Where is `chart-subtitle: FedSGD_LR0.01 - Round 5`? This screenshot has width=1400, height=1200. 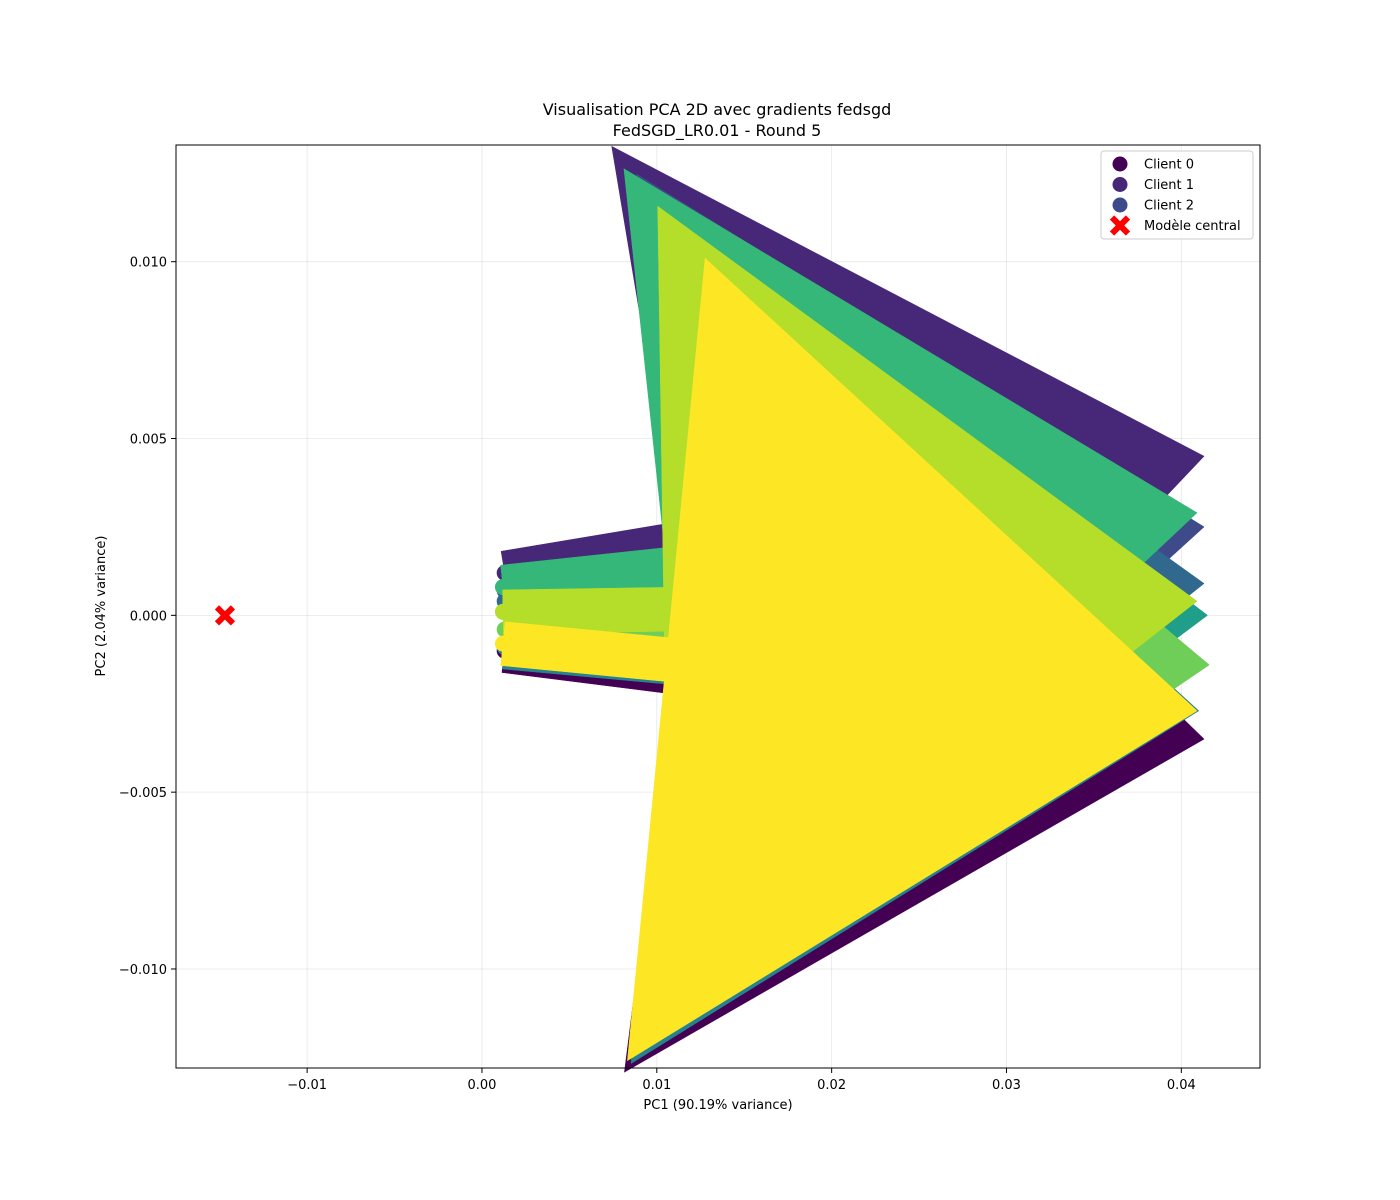 chart-subtitle: FedSGD_LR0.01 - Round 5 is located at coordinates (717, 131).